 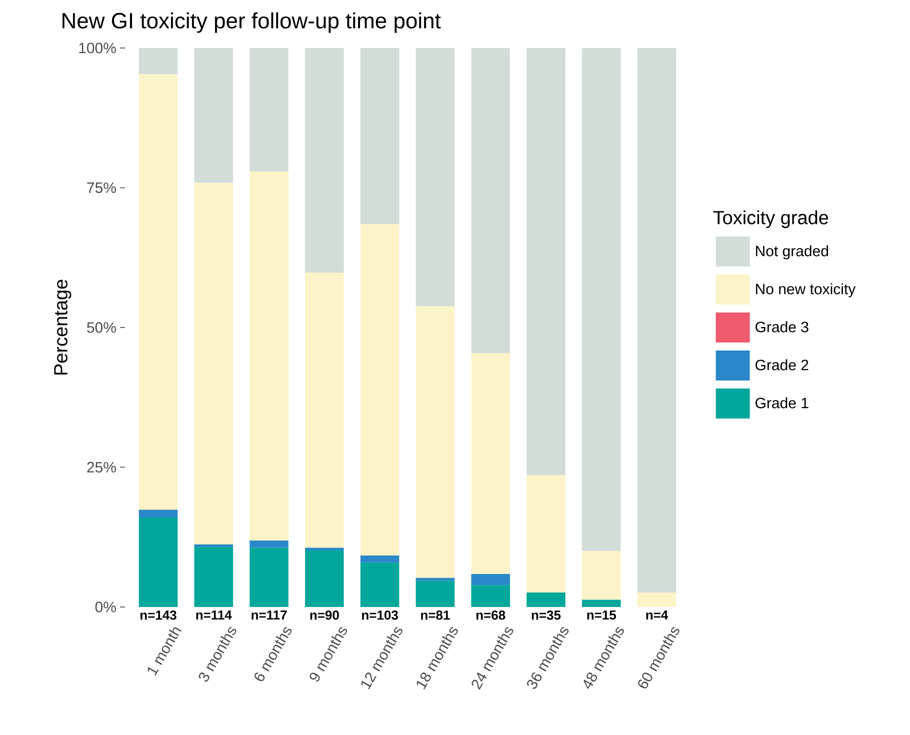 What do you see at coordinates (435, 615) in the screenshot?
I see `text: n=81` at bounding box center [435, 615].